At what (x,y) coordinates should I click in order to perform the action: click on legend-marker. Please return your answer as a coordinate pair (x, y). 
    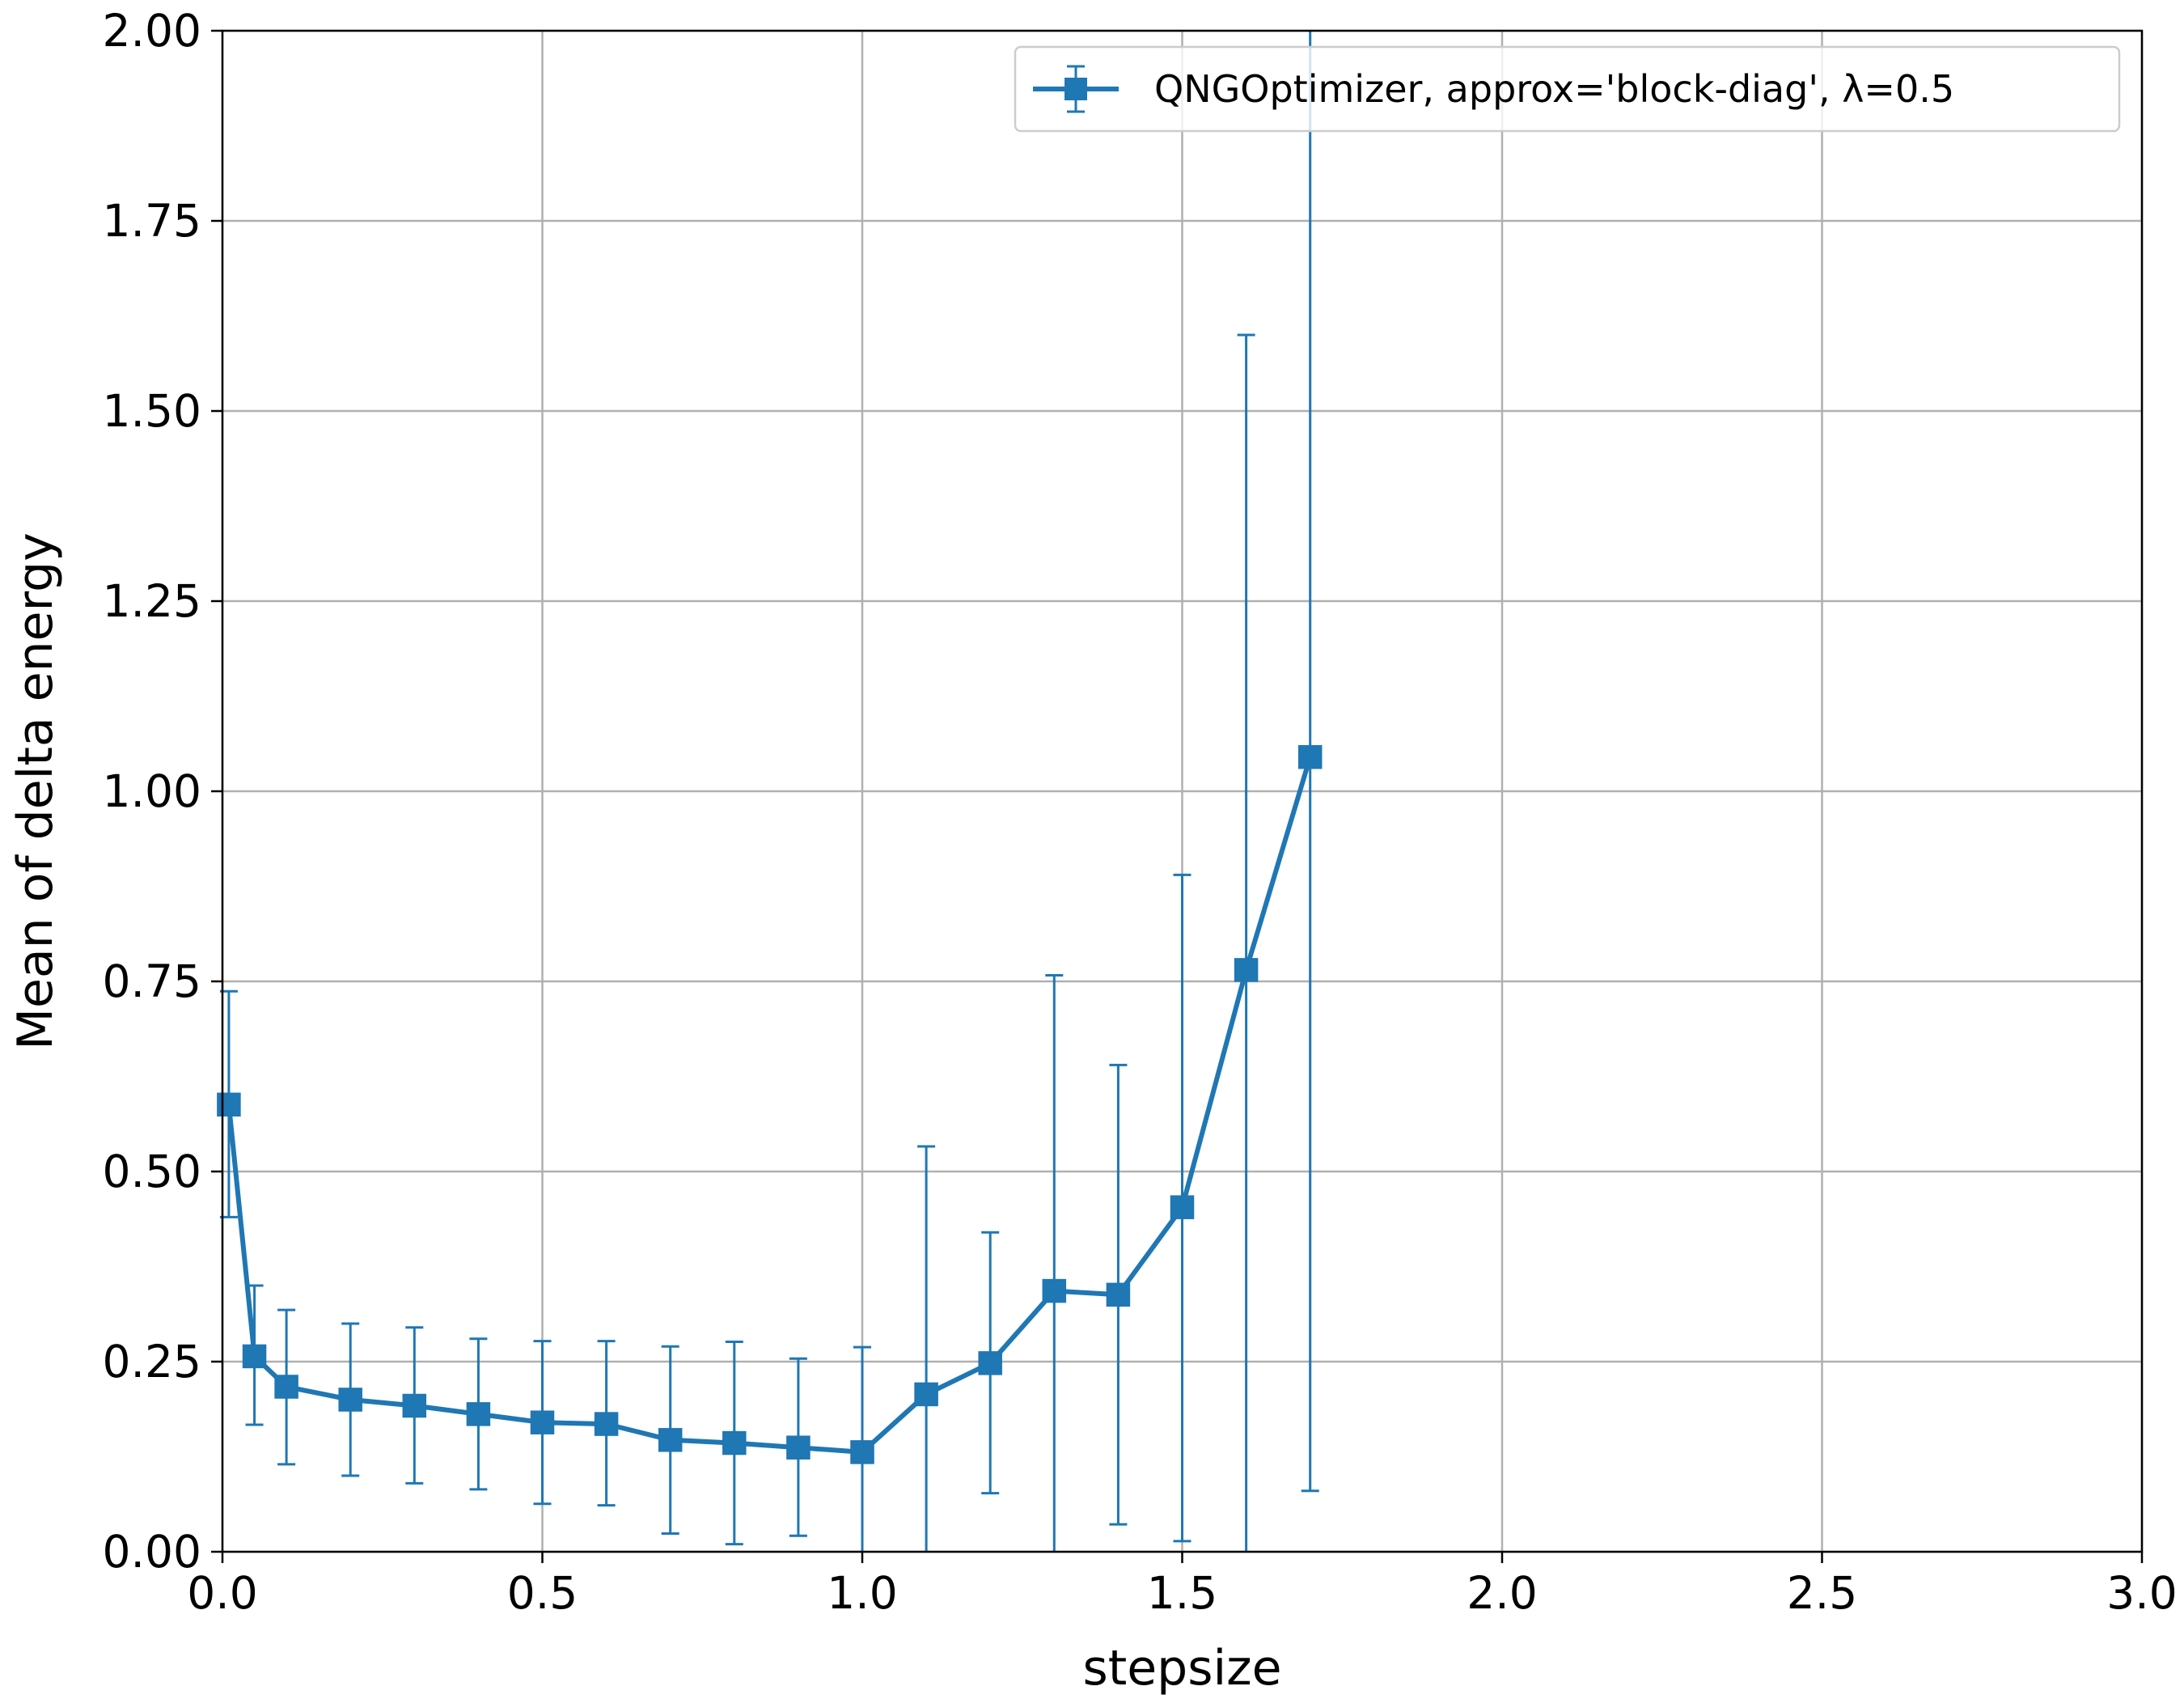
    Looking at the image, I should click on (1076, 89).